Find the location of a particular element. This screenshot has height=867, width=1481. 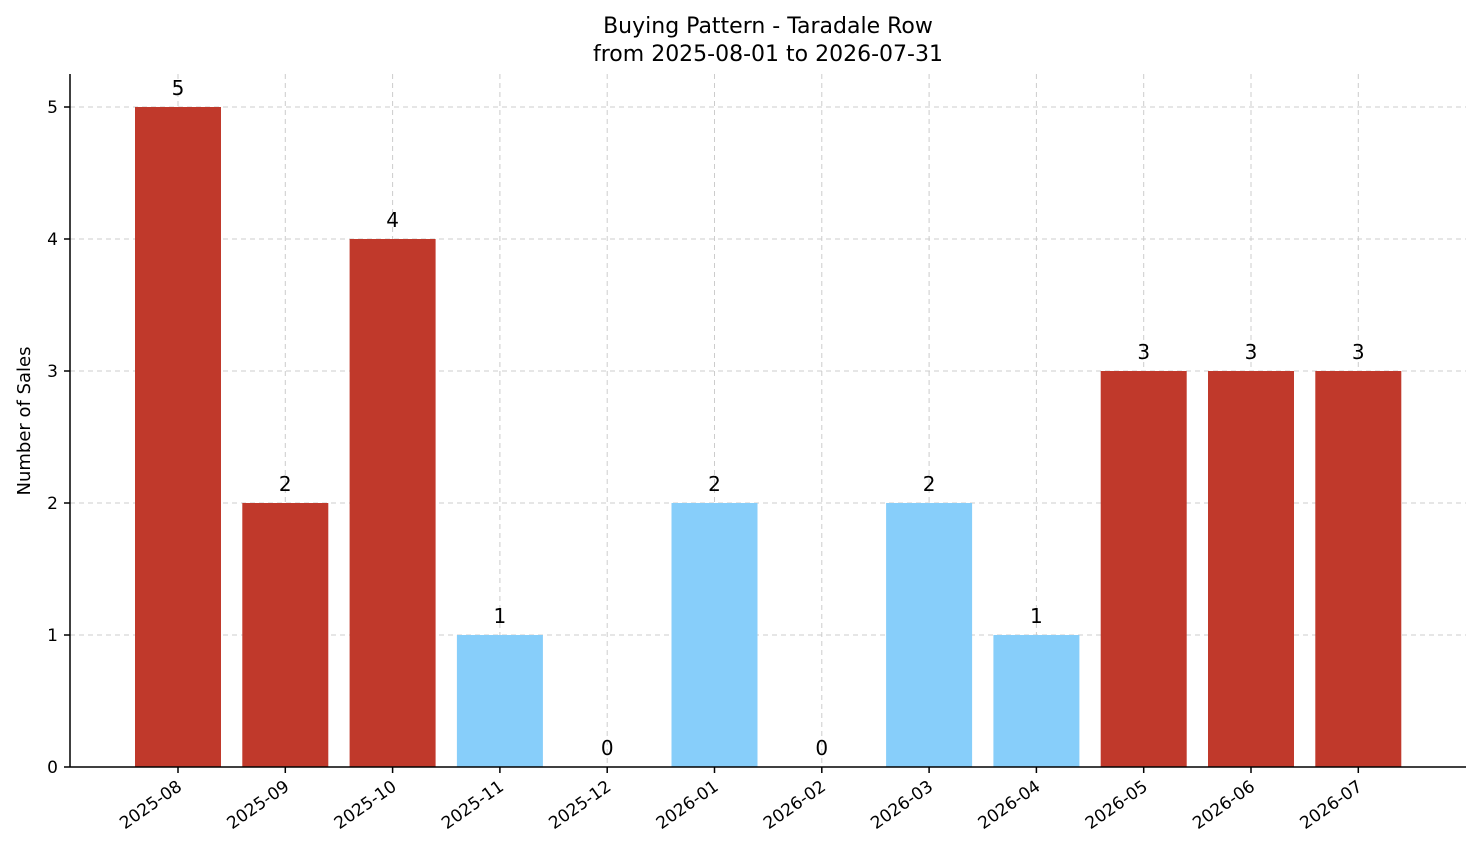

x-tick-label: 2026-05 is located at coordinates (1117, 805).